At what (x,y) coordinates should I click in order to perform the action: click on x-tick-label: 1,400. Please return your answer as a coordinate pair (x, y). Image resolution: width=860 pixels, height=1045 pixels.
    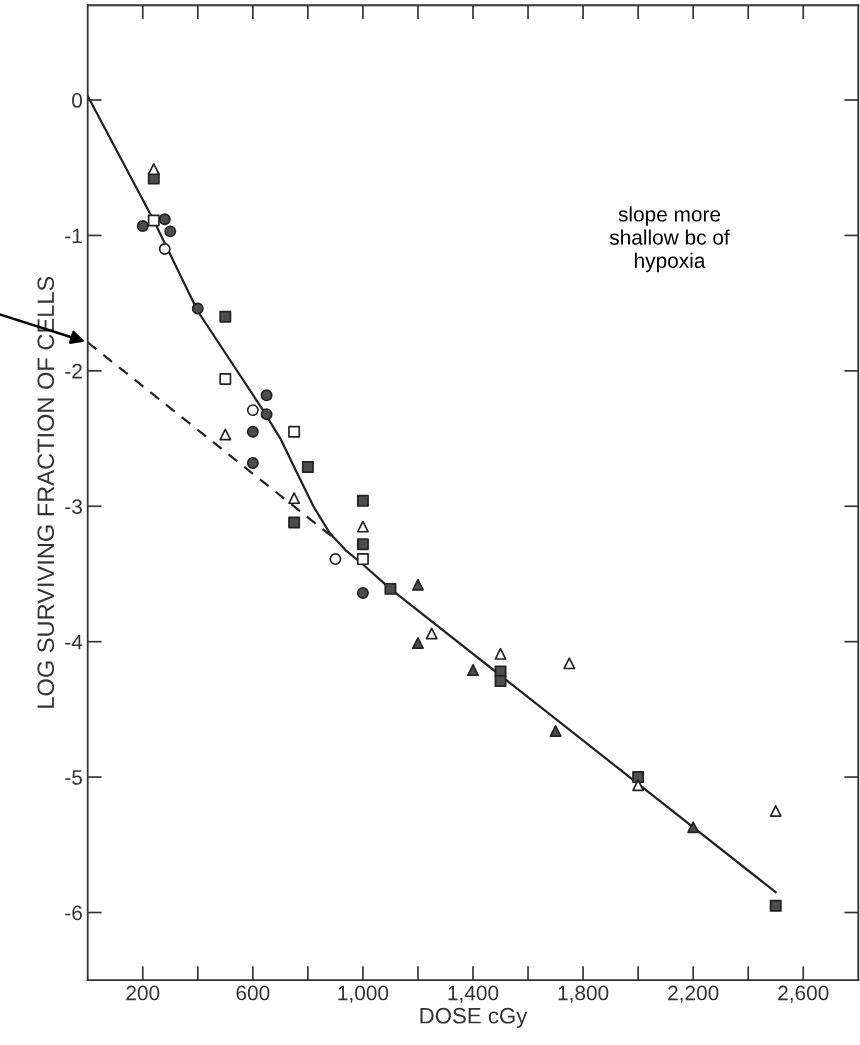
    Looking at the image, I should click on (473, 994).